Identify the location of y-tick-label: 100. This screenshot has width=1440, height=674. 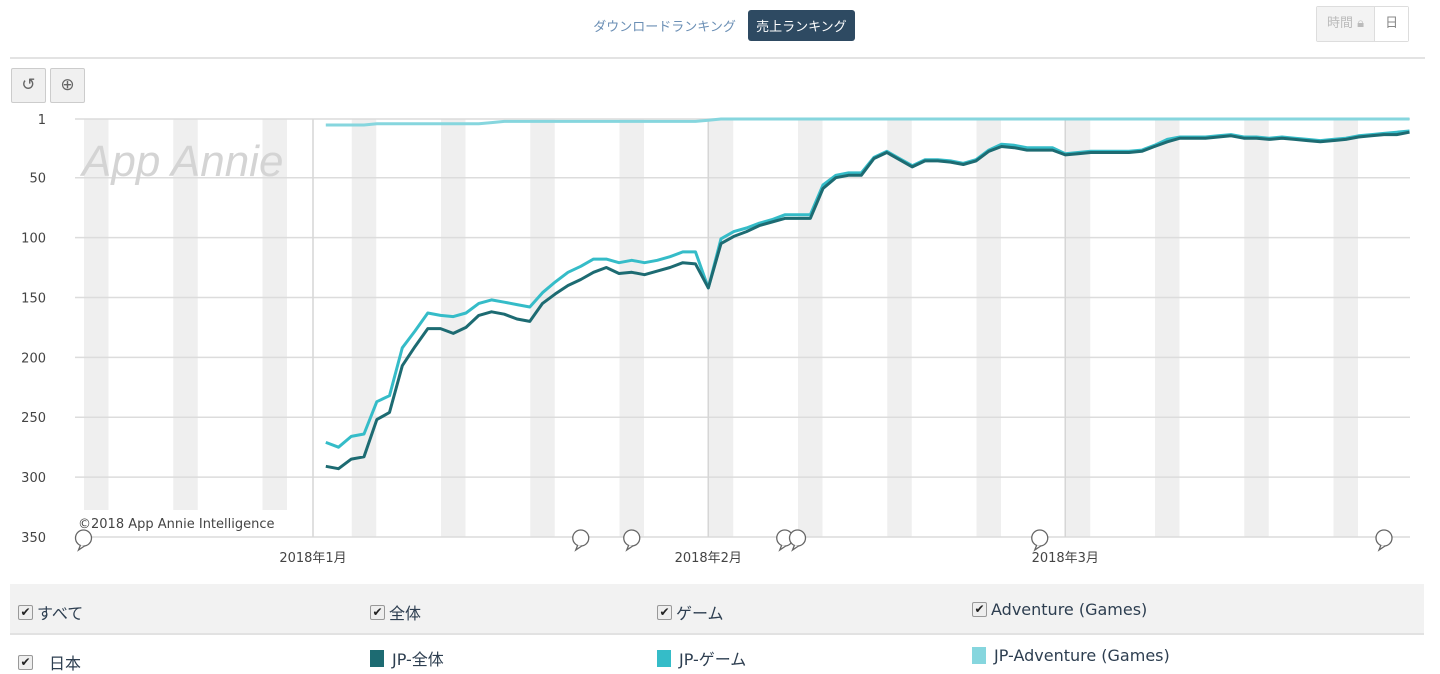
(33, 239).